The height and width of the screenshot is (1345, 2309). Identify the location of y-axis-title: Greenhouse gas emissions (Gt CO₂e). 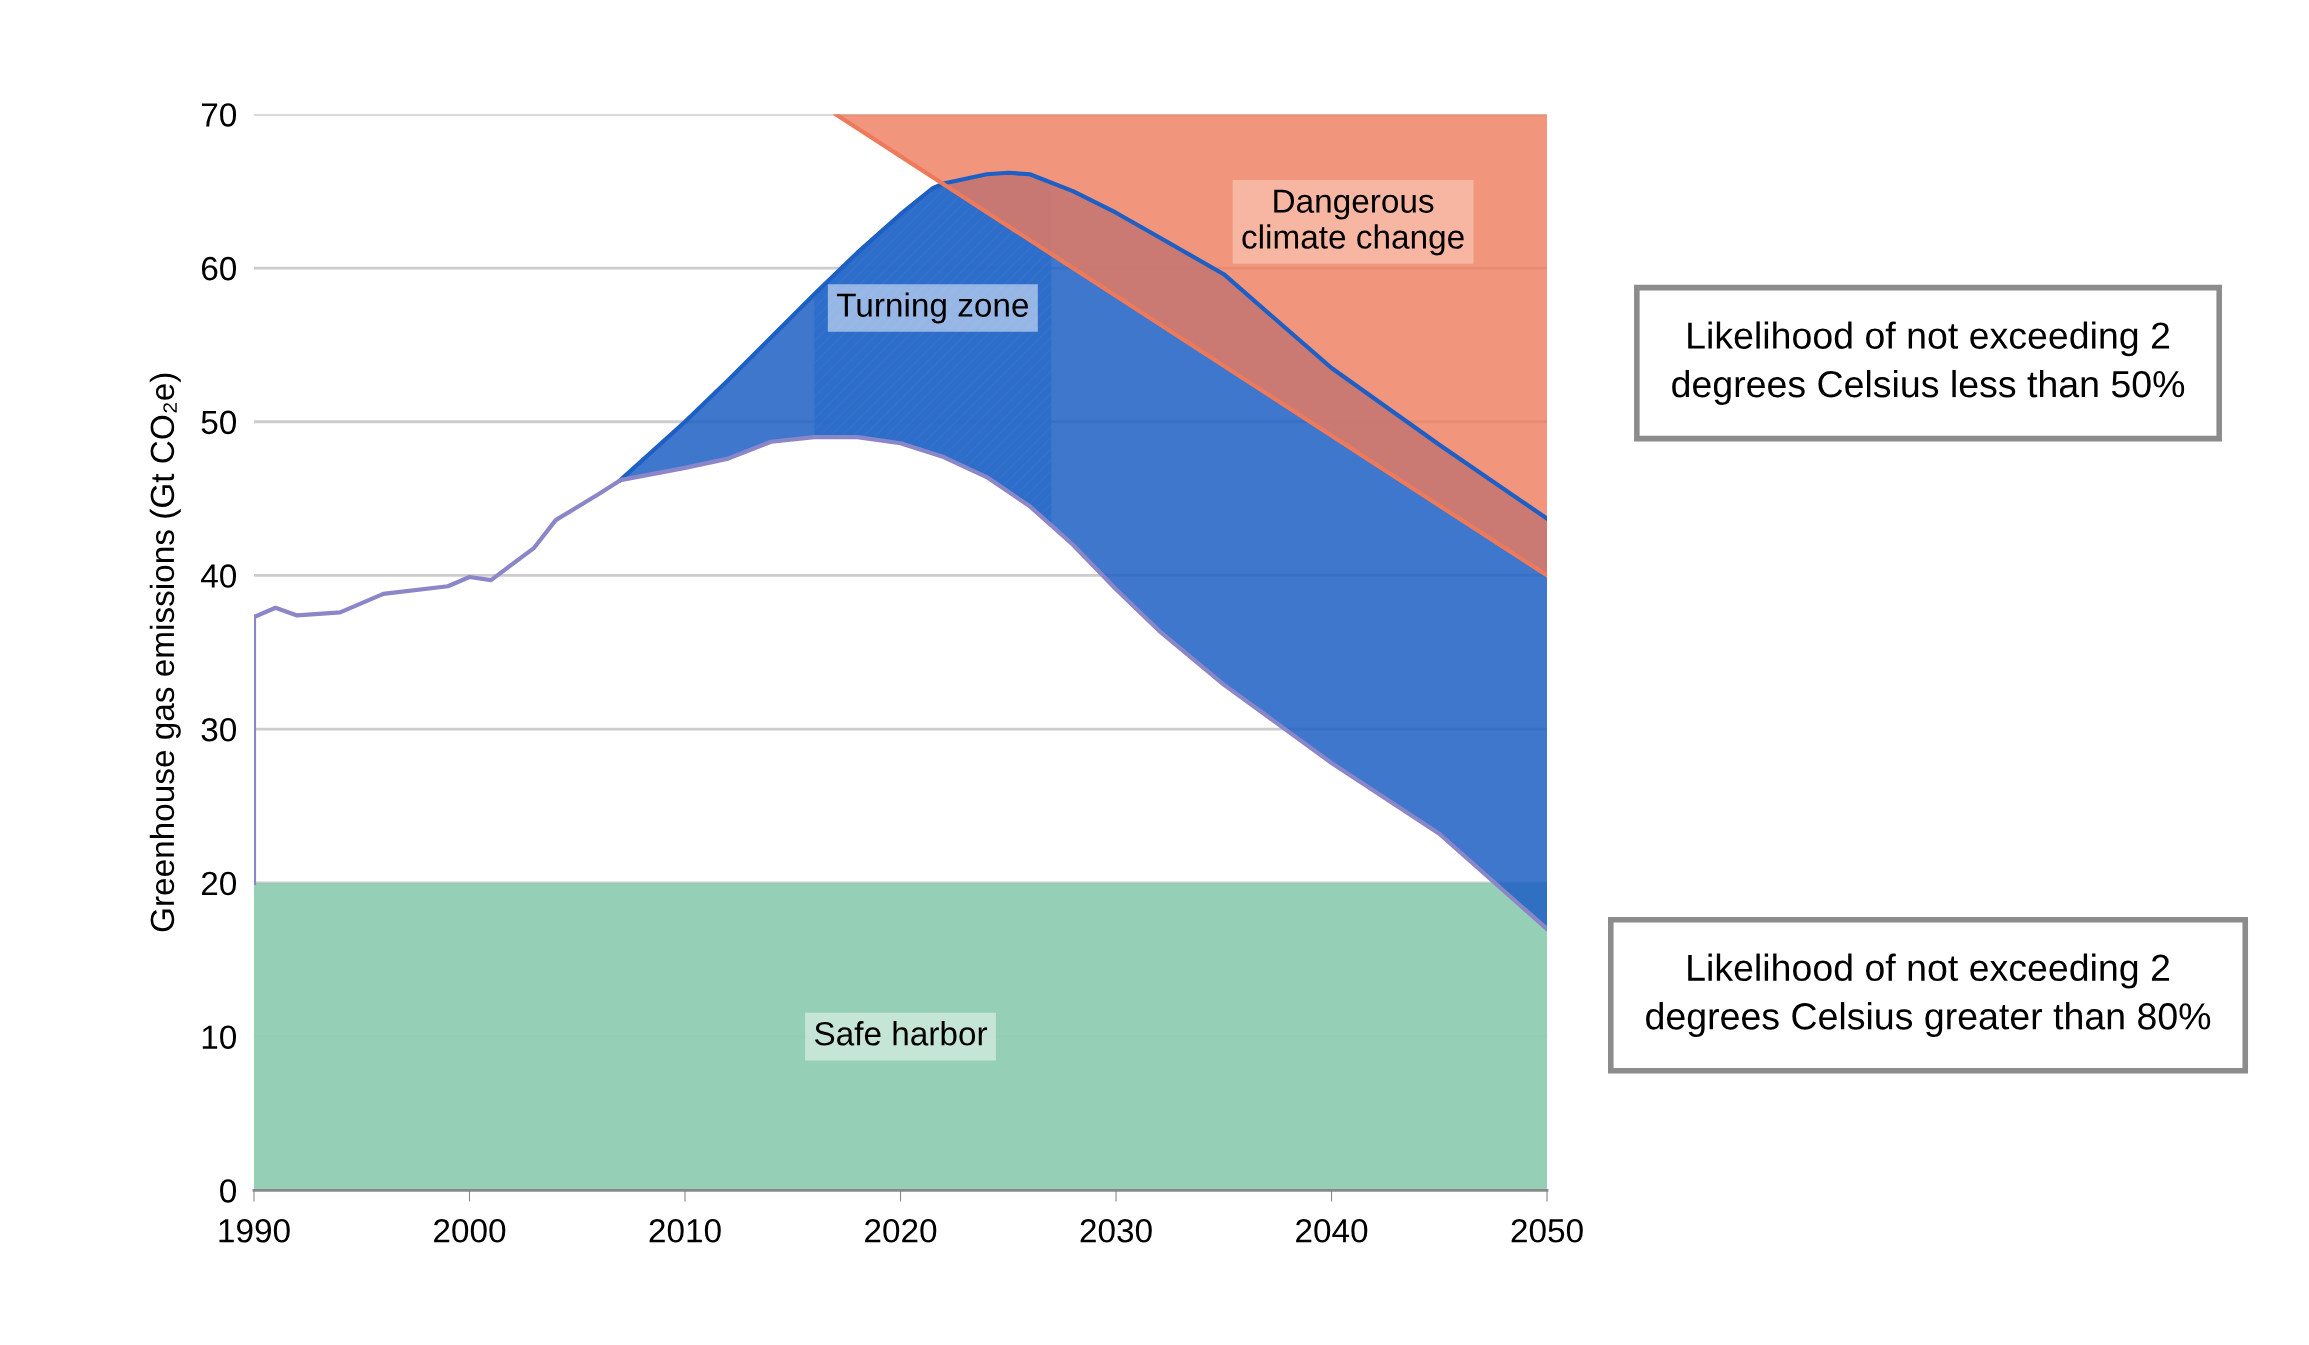
(165, 652).